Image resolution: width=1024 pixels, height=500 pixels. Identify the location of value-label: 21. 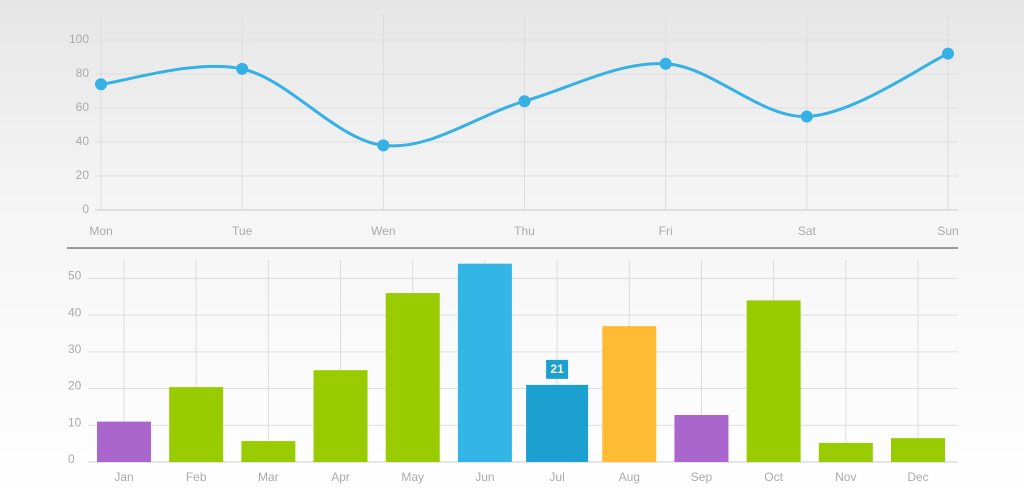
(557, 369).